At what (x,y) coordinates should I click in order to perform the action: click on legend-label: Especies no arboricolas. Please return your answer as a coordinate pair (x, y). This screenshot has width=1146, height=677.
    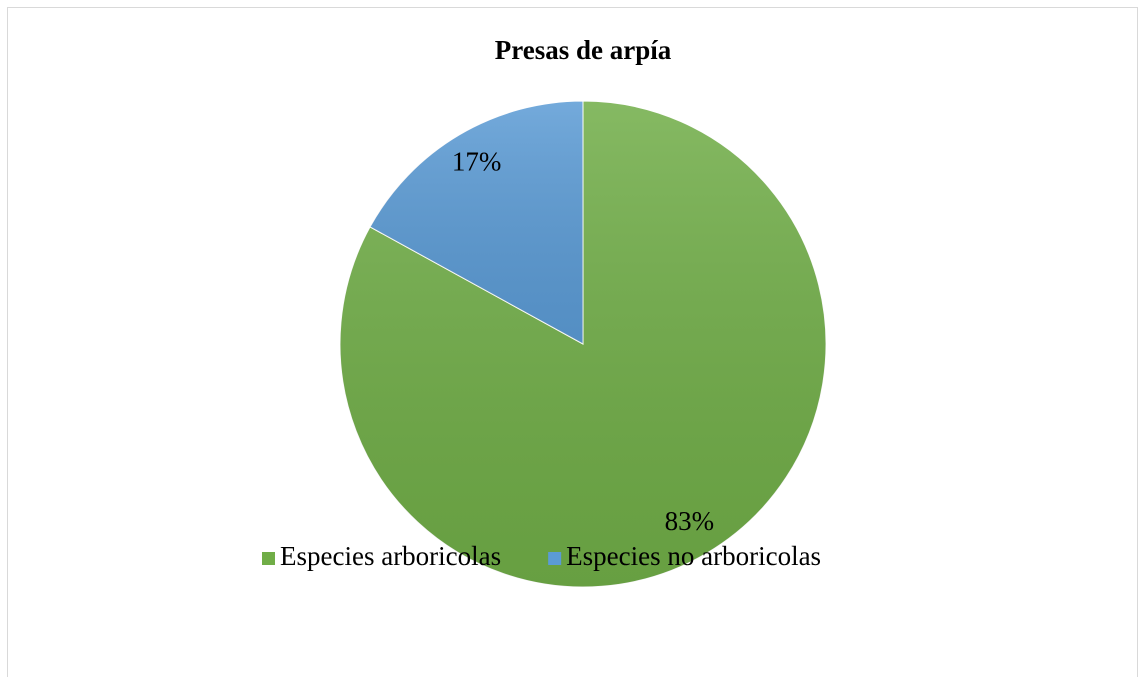
    Looking at the image, I should click on (693, 556).